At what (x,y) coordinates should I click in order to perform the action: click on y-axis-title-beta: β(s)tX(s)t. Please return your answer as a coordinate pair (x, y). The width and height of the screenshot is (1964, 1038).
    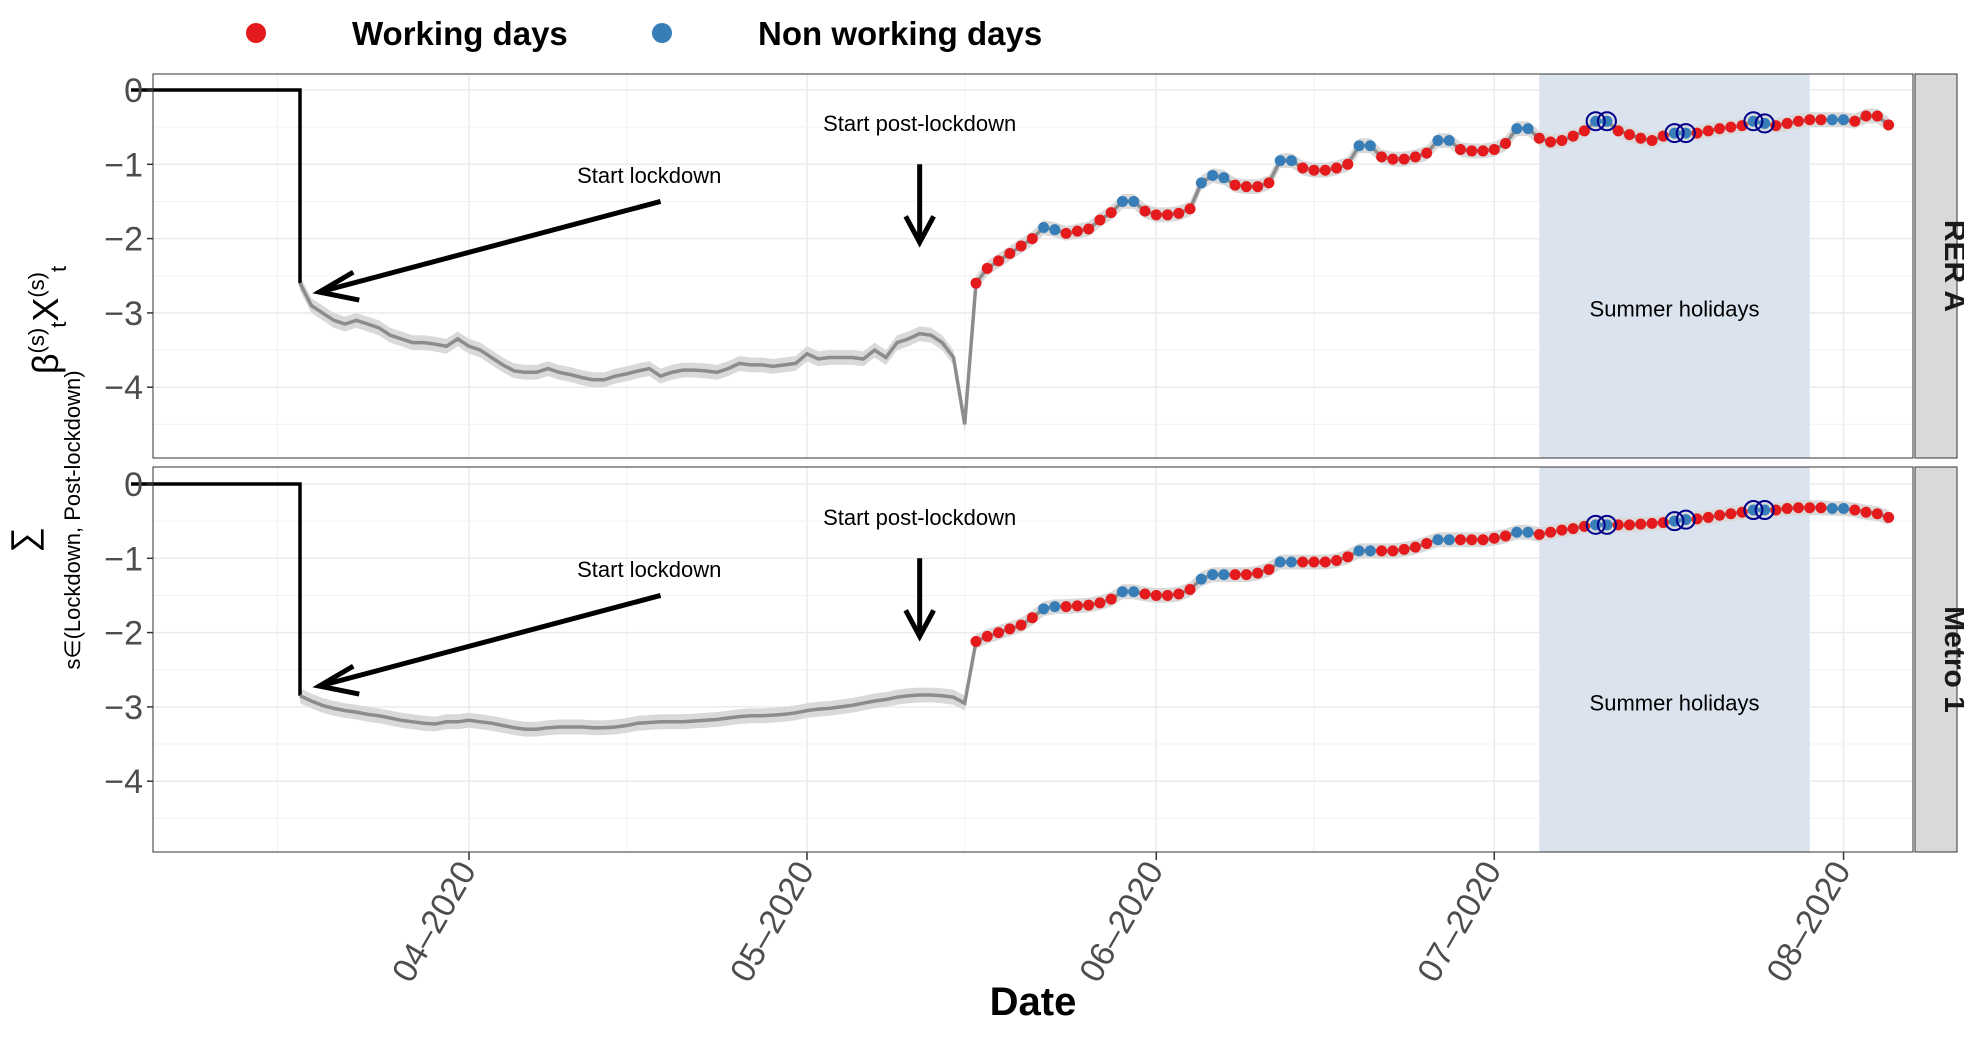
    Looking at the image, I should click on (47, 320).